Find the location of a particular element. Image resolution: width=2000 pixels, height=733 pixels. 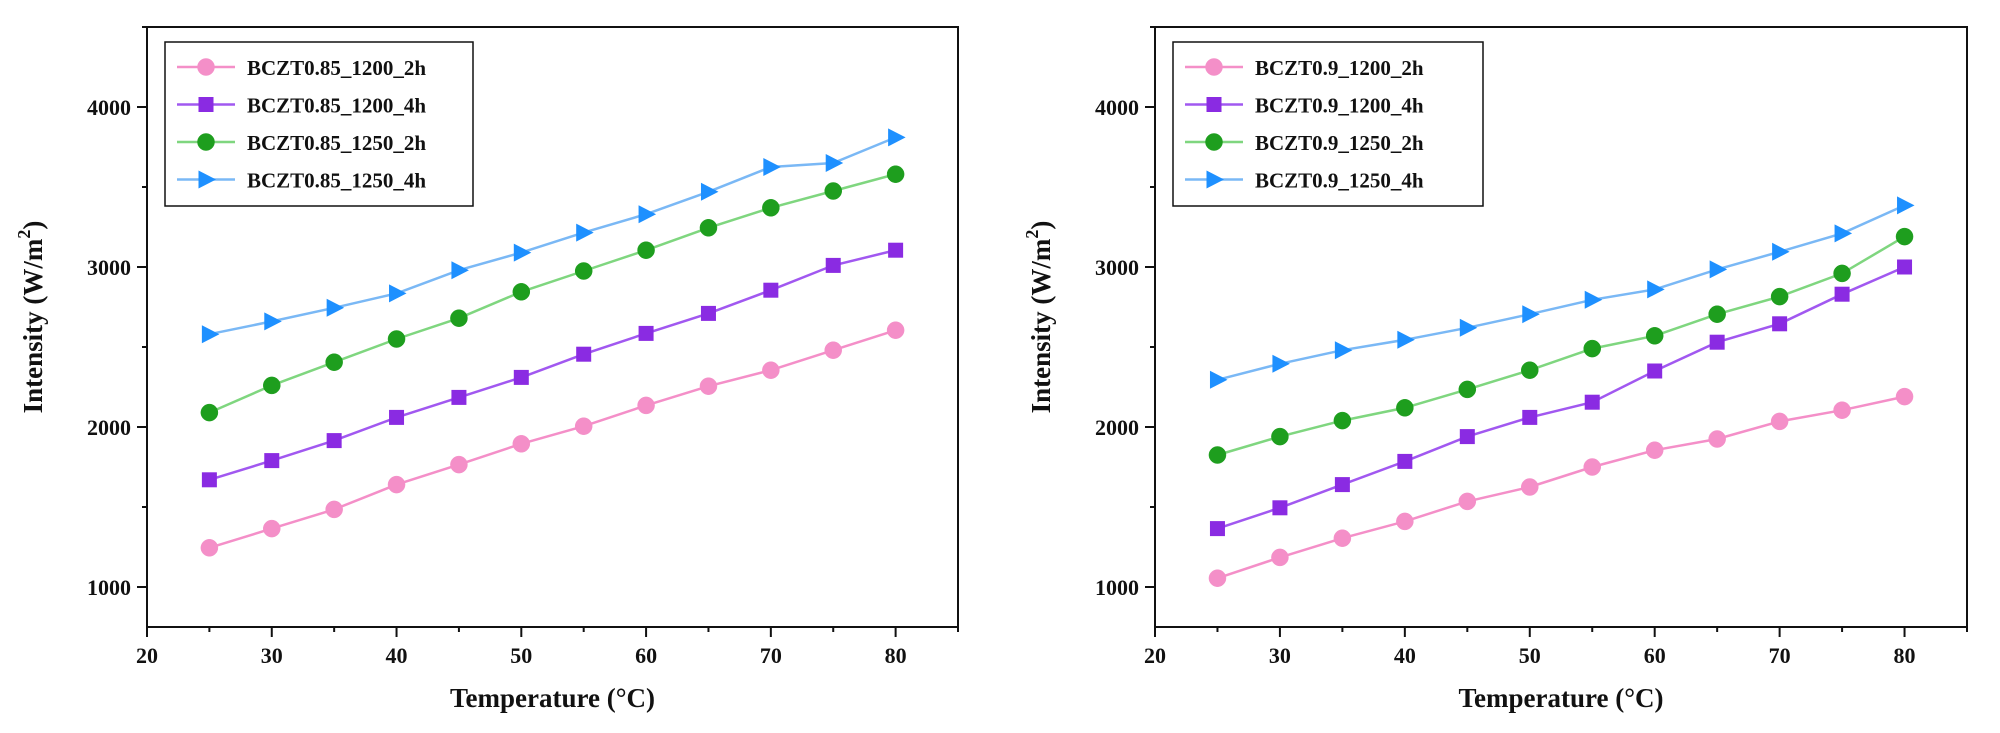

y-axis-title-superscript: 2 is located at coordinates (24, 234).